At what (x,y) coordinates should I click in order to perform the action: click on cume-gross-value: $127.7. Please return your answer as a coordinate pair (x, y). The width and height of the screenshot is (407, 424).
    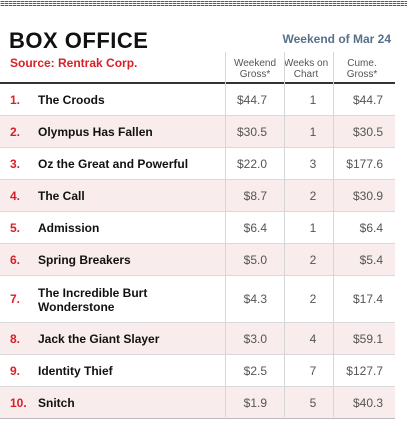
    Looking at the image, I should click on (364, 371).